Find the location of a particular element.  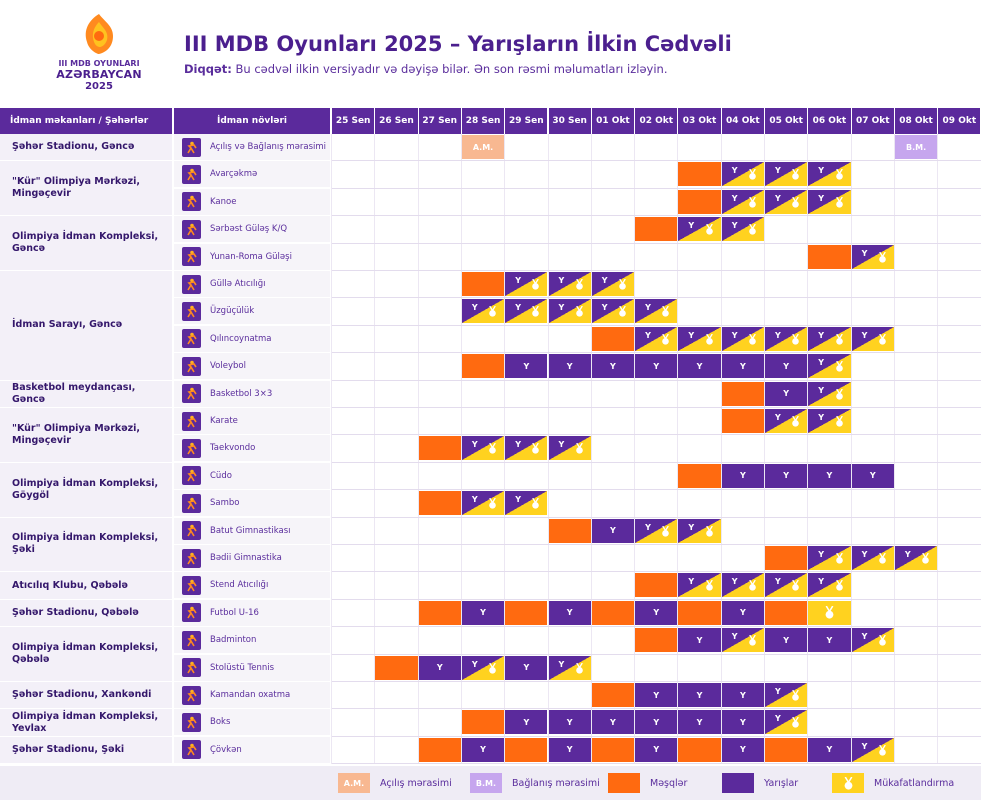

date-header: 29 Sen is located at coordinates (526, 121).